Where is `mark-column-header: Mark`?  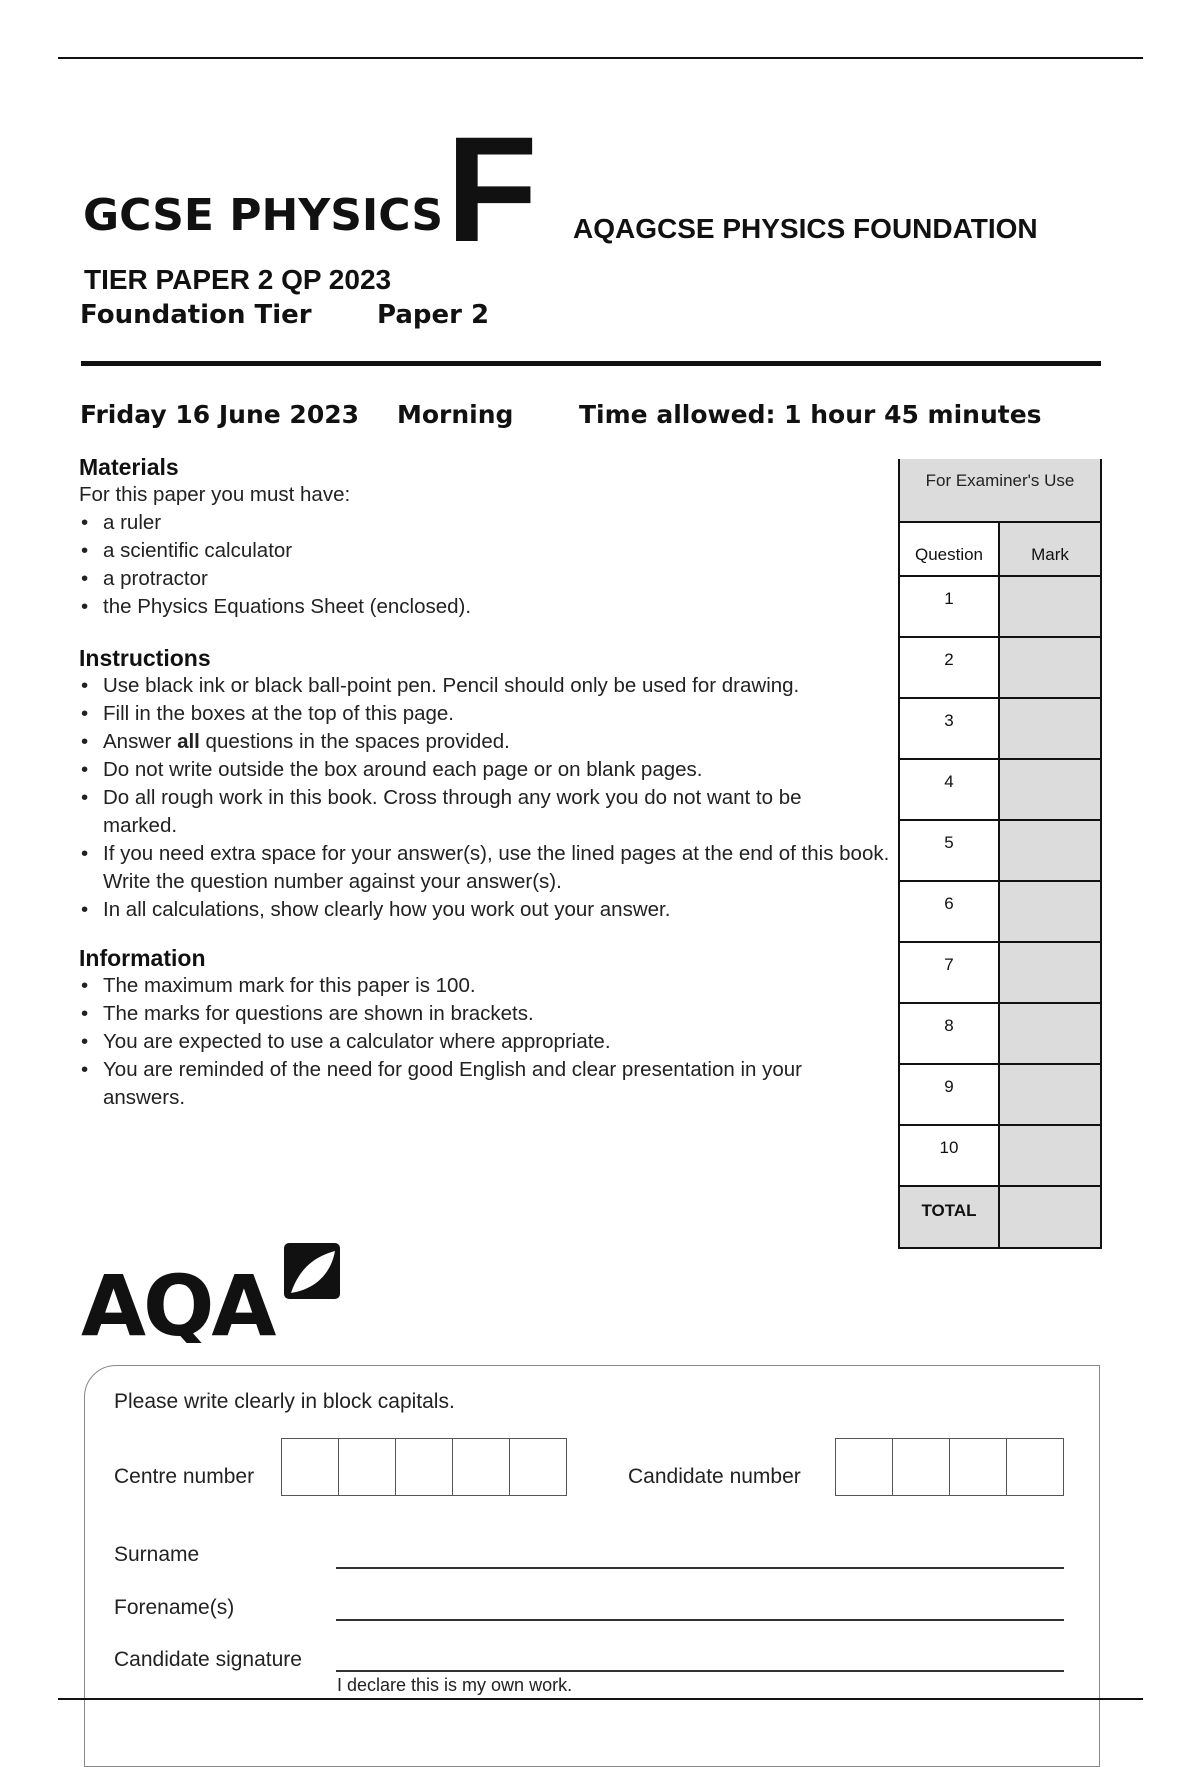 mark-column-header: Mark is located at coordinates (1050, 554).